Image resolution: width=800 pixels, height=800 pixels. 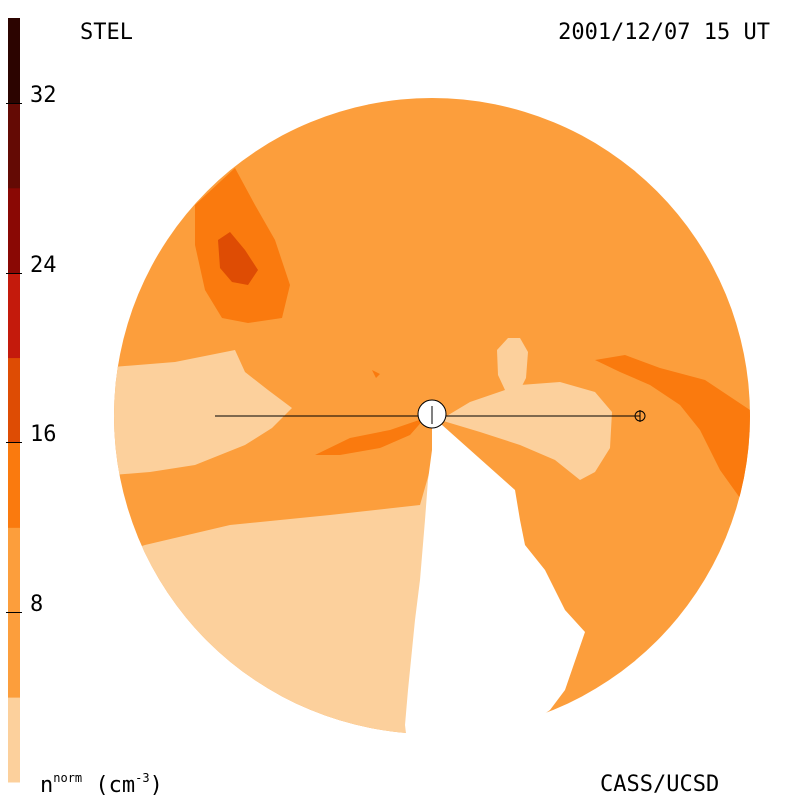 I want to click on unit-open: (cm, so click(x=115, y=785).